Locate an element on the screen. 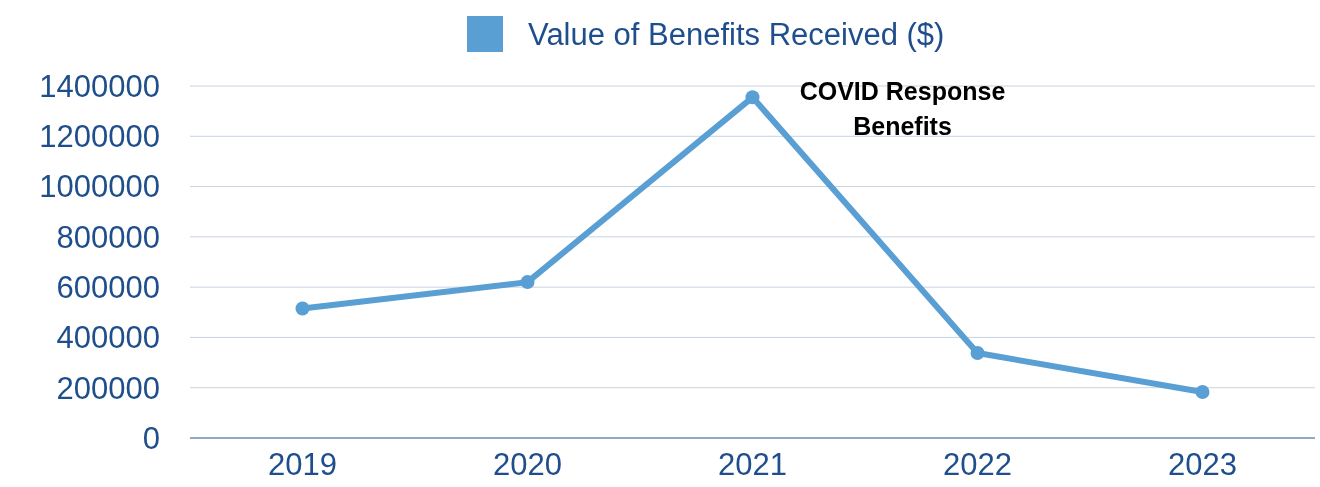 This screenshot has height=487, width=1320. y-tick-label: 1400000 is located at coordinates (99, 86).